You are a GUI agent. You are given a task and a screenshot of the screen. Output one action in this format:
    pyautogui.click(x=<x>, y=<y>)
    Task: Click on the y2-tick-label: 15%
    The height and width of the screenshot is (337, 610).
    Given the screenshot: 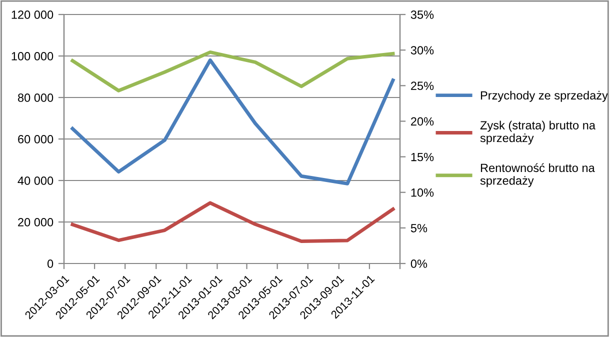 What is the action you would take?
    pyautogui.click(x=422, y=157)
    